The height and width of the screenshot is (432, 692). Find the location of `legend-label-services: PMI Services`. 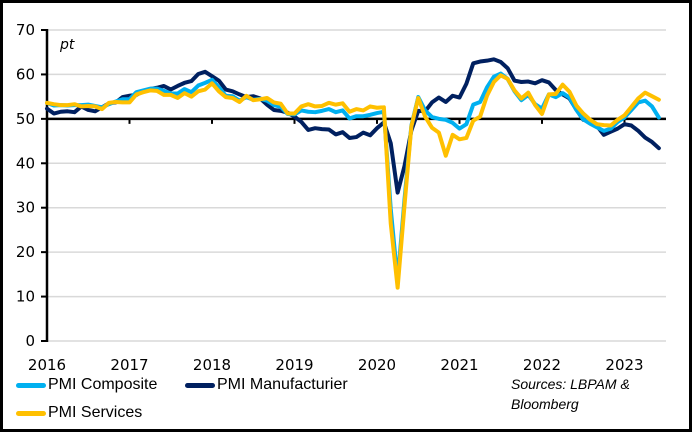

legend-label-services: PMI Services is located at coordinates (95, 412).